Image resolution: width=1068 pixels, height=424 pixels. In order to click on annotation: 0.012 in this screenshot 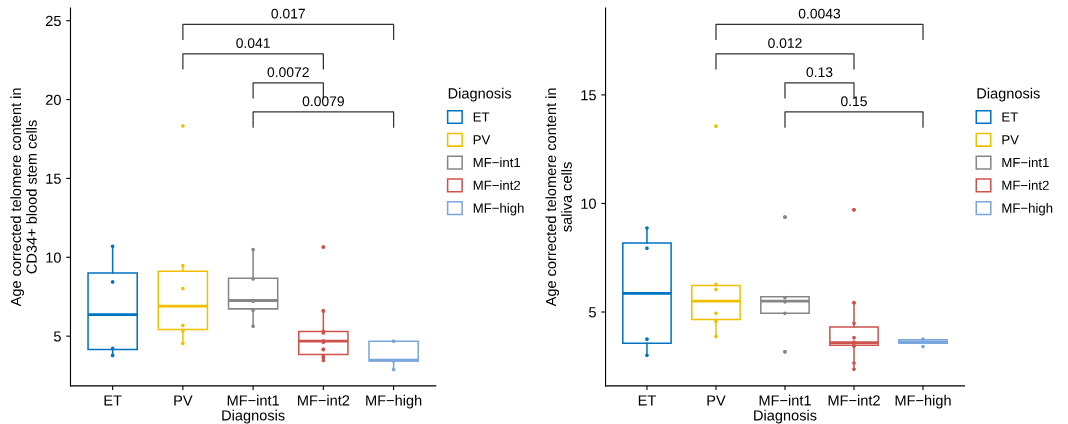, I will do `click(785, 43)`.